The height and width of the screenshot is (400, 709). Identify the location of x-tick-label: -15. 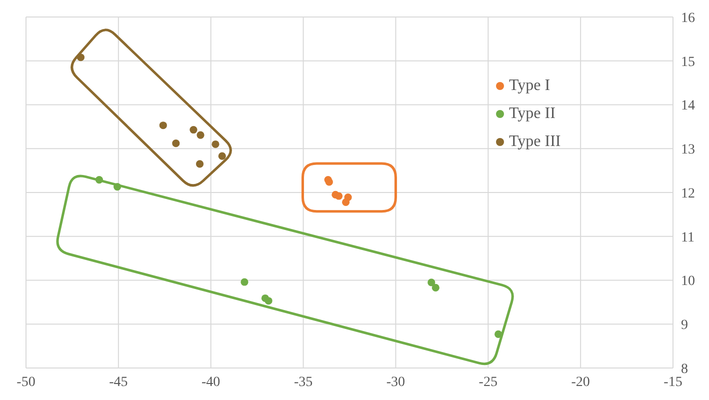
(673, 382).